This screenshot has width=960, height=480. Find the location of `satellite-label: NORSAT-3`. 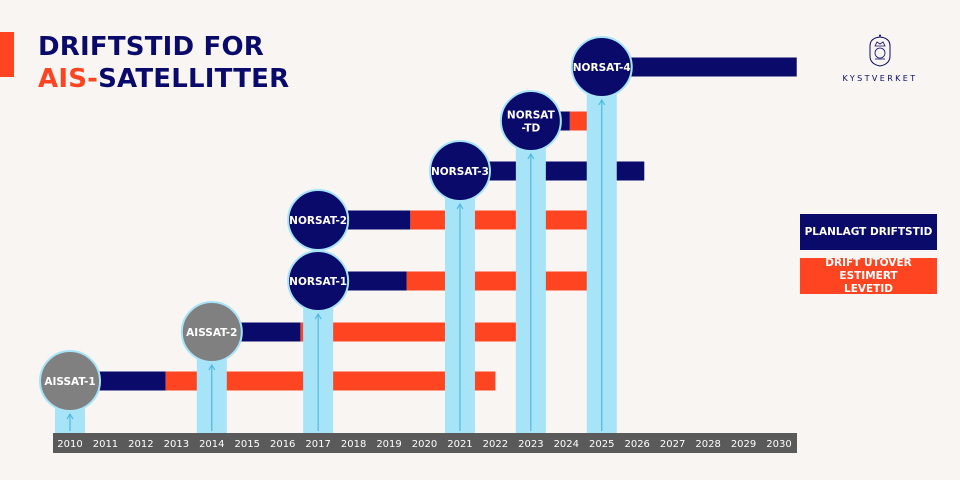

satellite-label: NORSAT-3 is located at coordinates (460, 172).